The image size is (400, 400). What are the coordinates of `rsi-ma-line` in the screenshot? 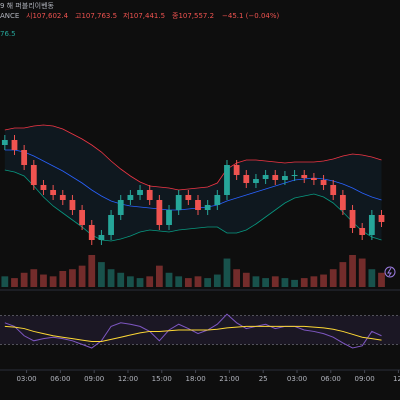 It's located at (193, 334).